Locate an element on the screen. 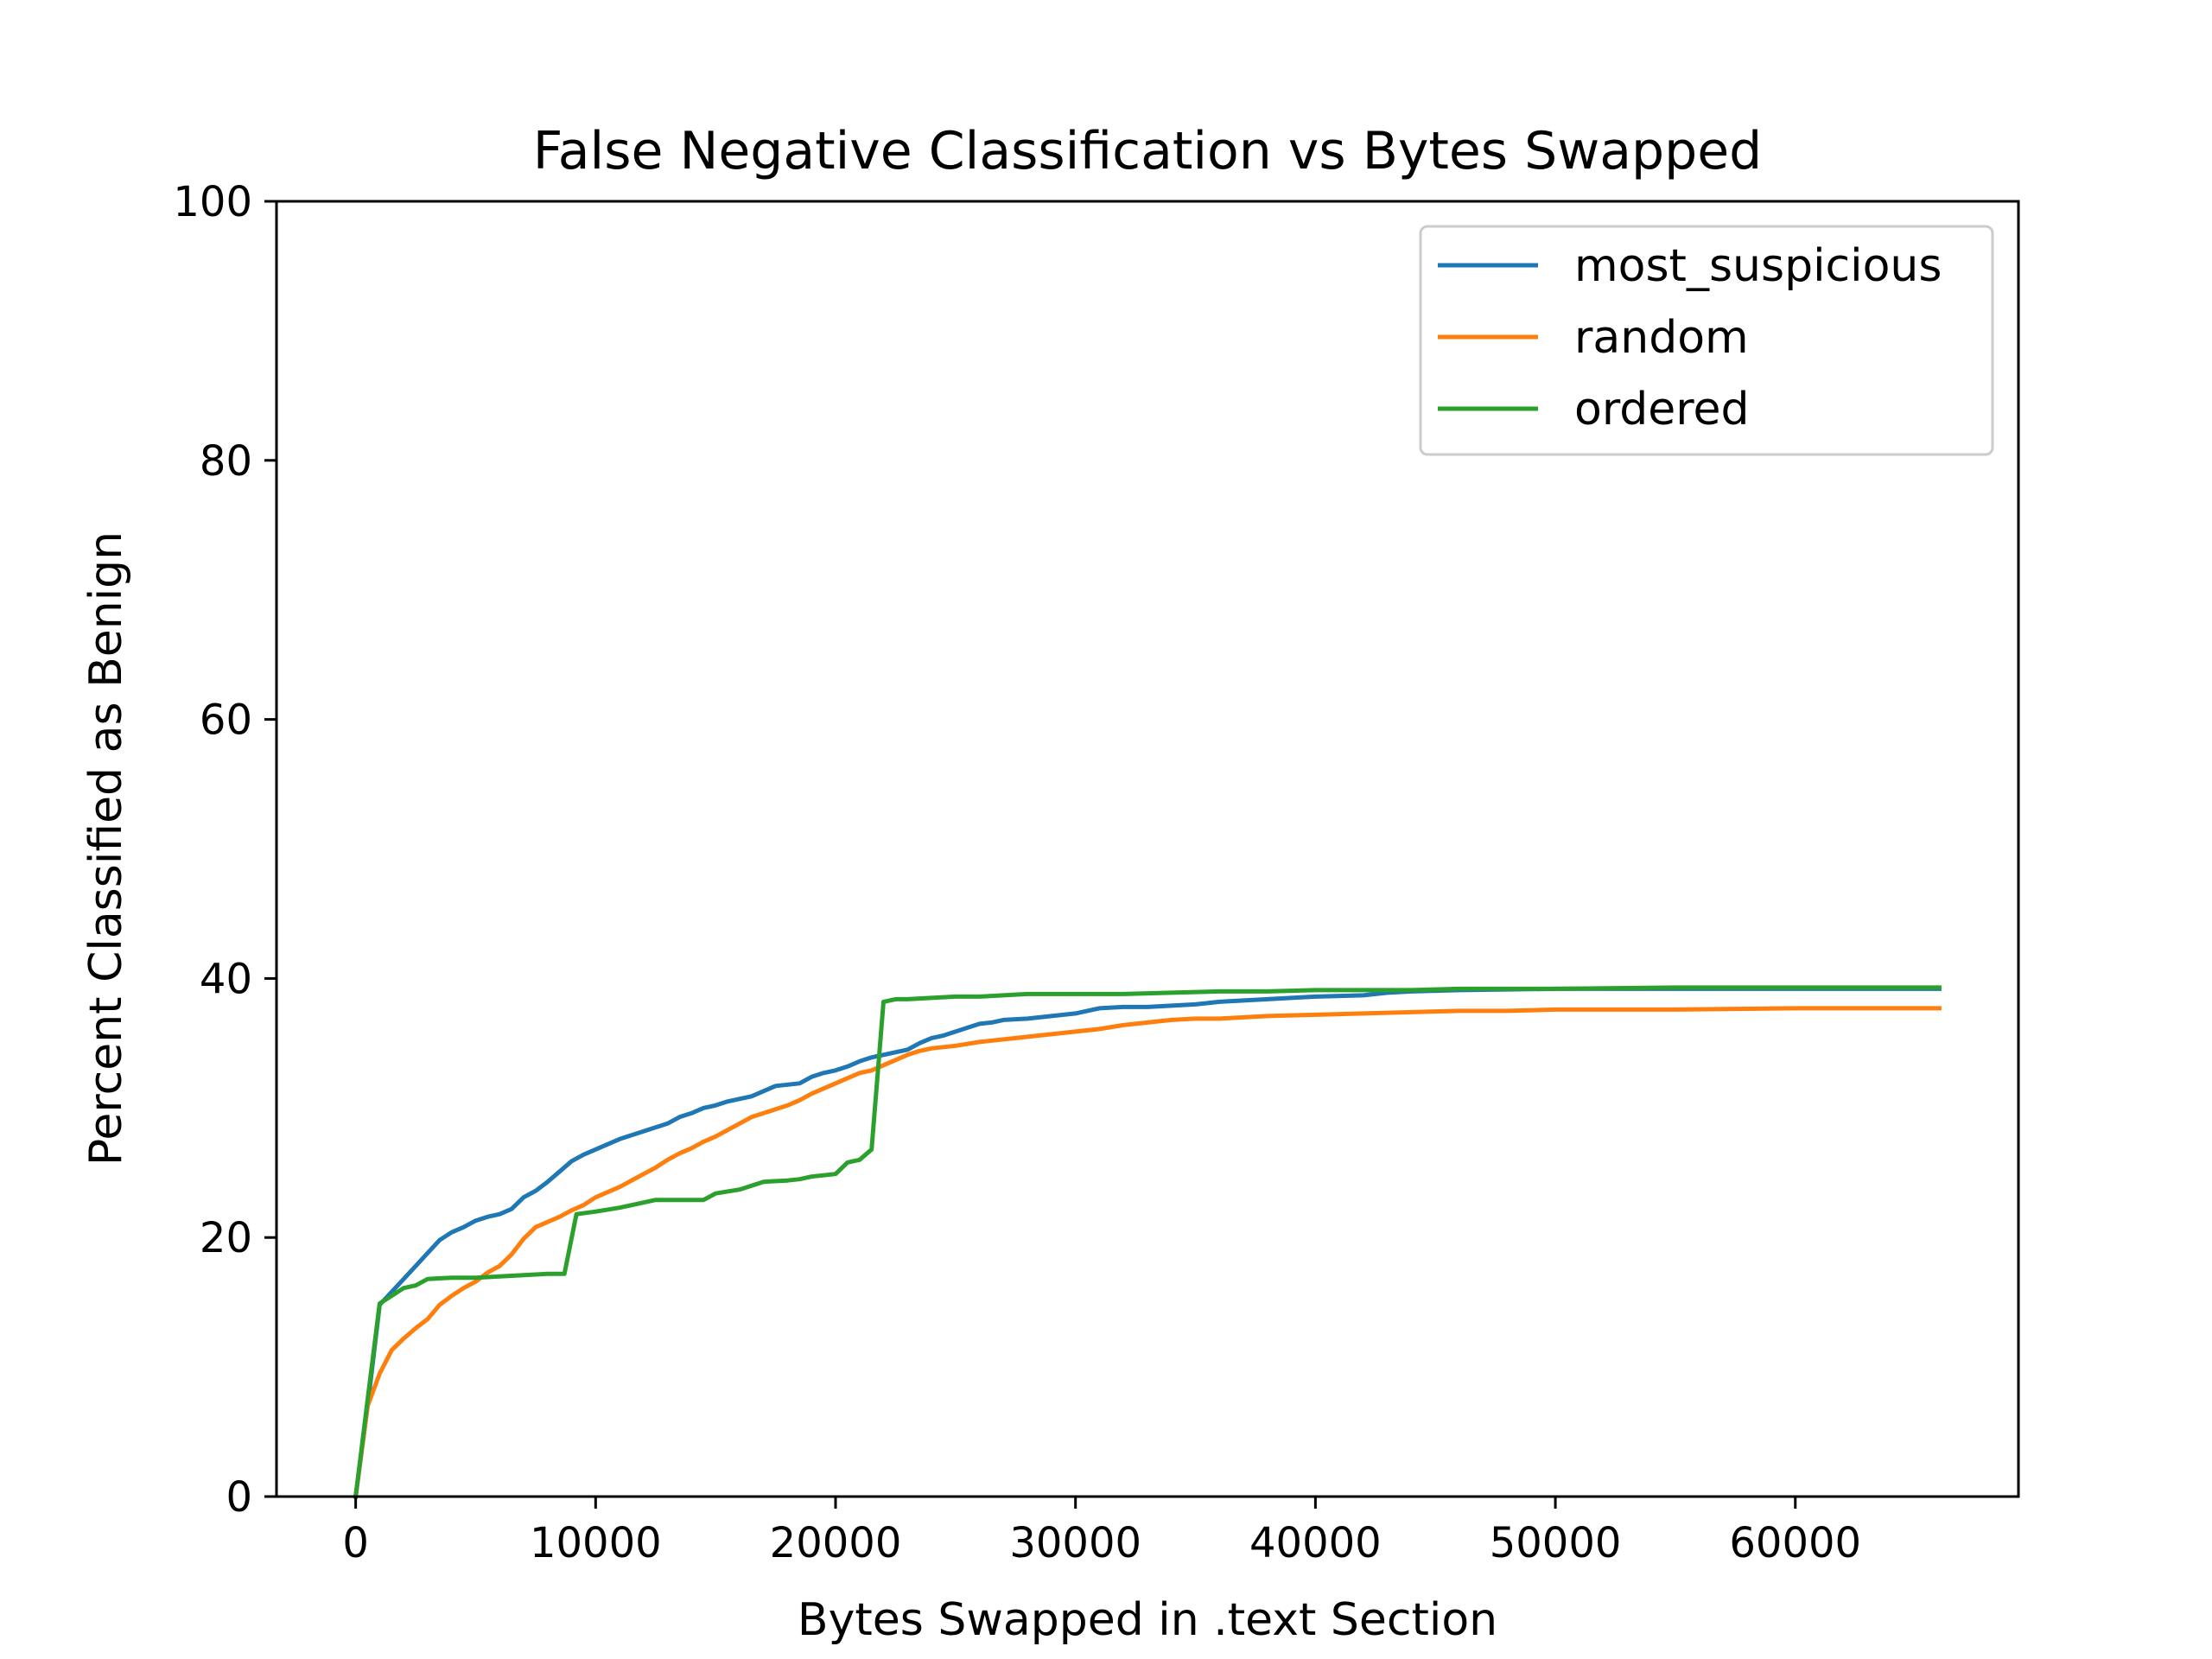 Image resolution: width=2212 pixels, height=1659 pixels. x-tick-label: 40000 is located at coordinates (1315, 1543).